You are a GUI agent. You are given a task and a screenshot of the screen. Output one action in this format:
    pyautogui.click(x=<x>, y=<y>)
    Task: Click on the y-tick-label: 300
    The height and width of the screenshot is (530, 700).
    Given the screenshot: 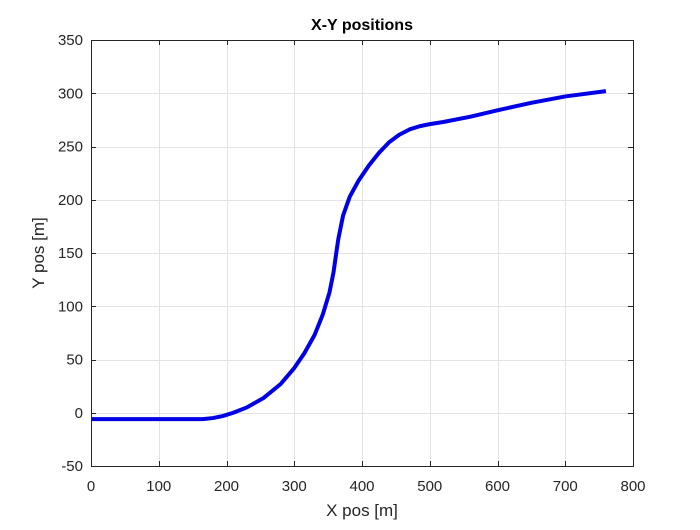 What is the action you would take?
    pyautogui.click(x=70, y=93)
    